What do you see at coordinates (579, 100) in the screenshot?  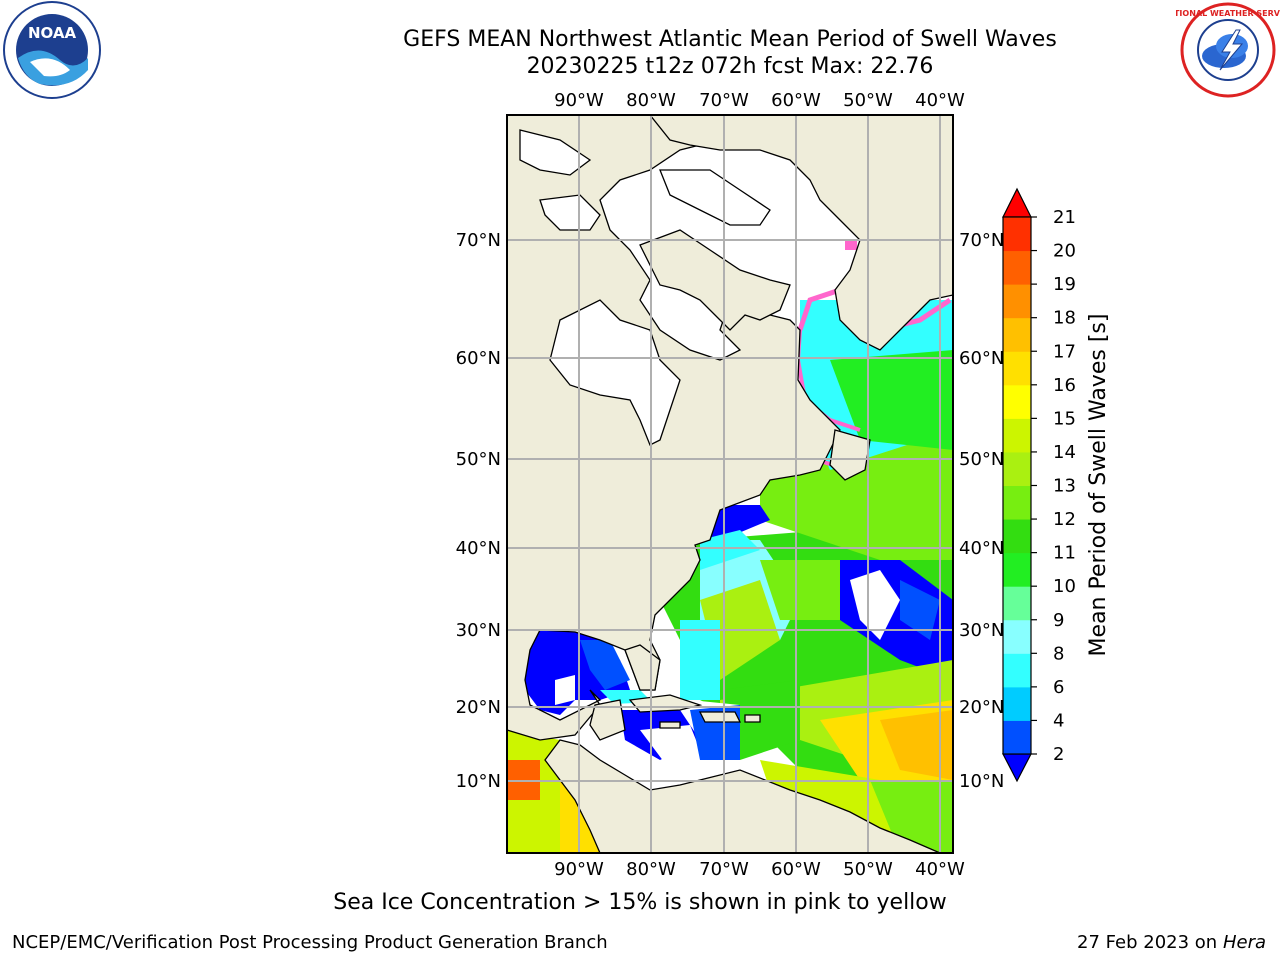 I see `lon-tick-top: 90°W` at bounding box center [579, 100].